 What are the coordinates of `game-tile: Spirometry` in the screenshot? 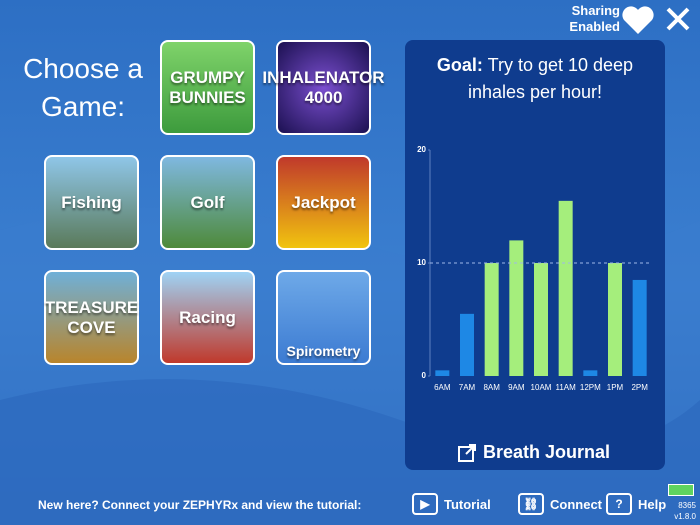 It's located at (323, 317).